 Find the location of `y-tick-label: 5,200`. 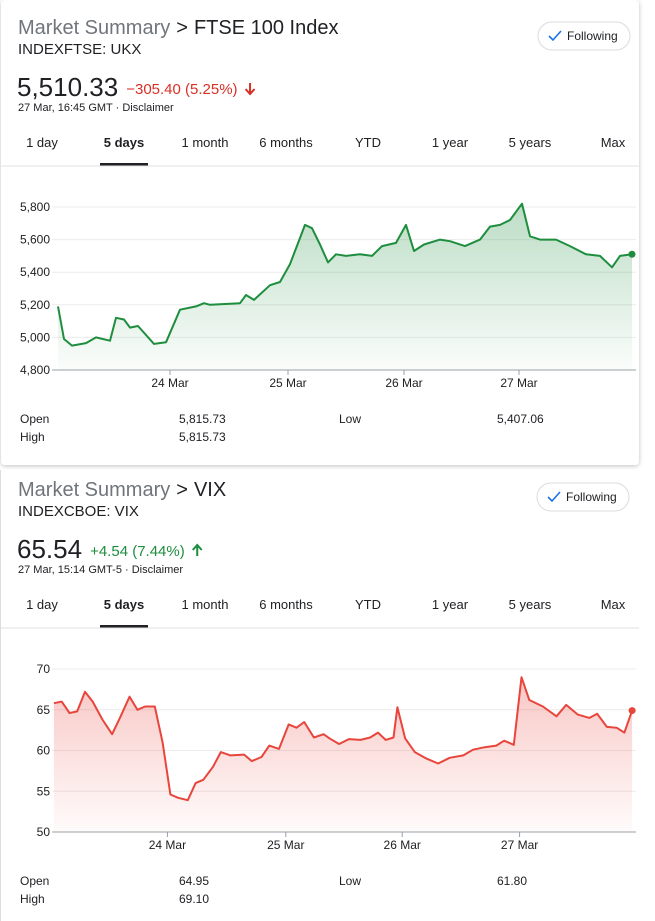

y-tick-label: 5,200 is located at coordinates (35, 305).